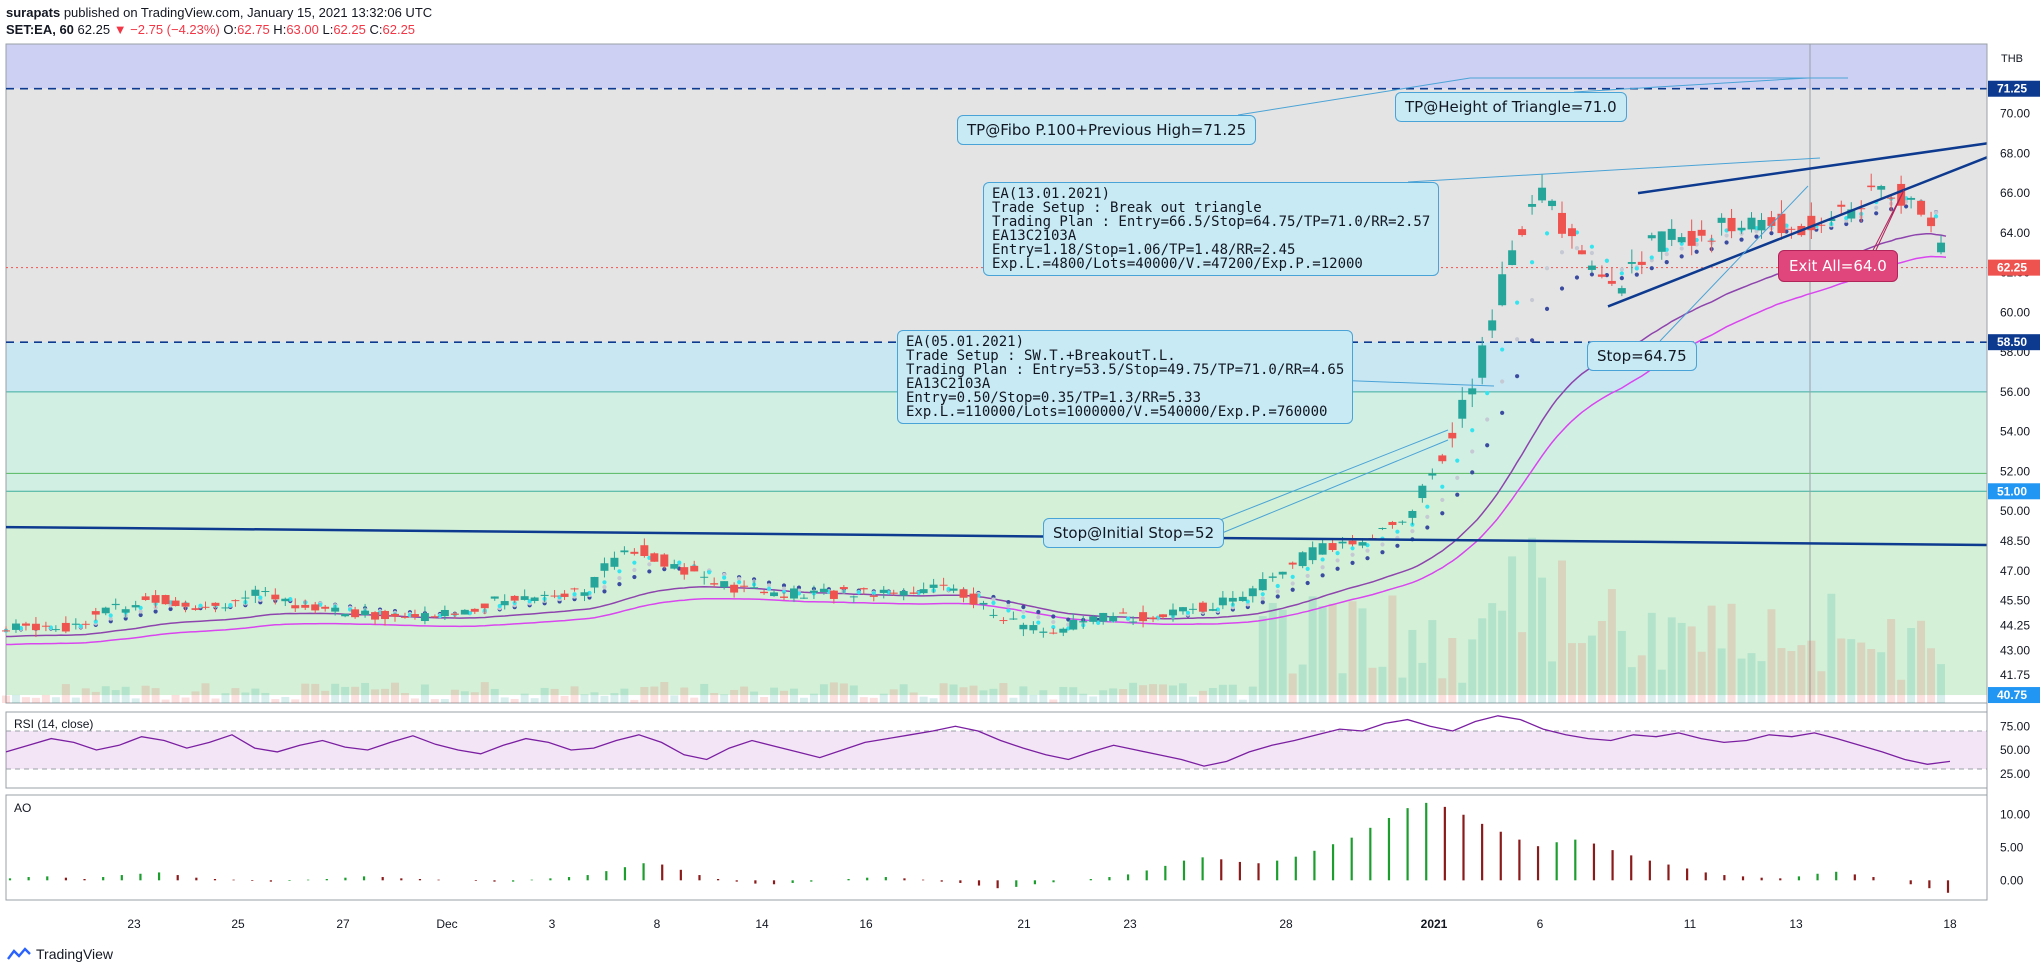 This screenshot has width=2041, height=974. I want to click on callout-tp-height: TP@Height of Triangle=71.0, so click(1511, 107).